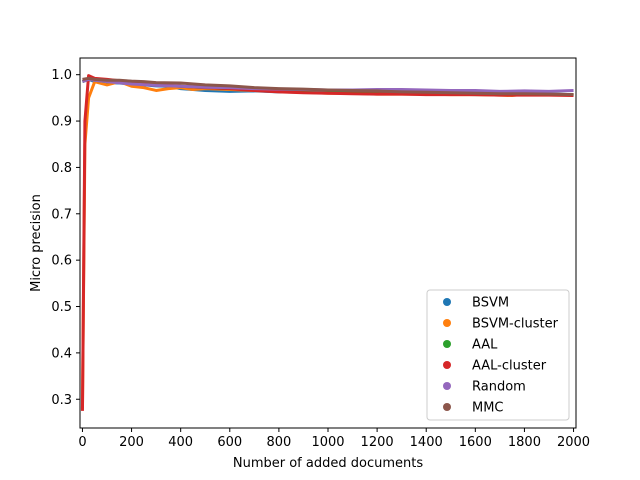 The width and height of the screenshot is (640, 480). Describe the element at coordinates (61, 214) in the screenshot. I see `y-tick-label: 0.7` at that location.